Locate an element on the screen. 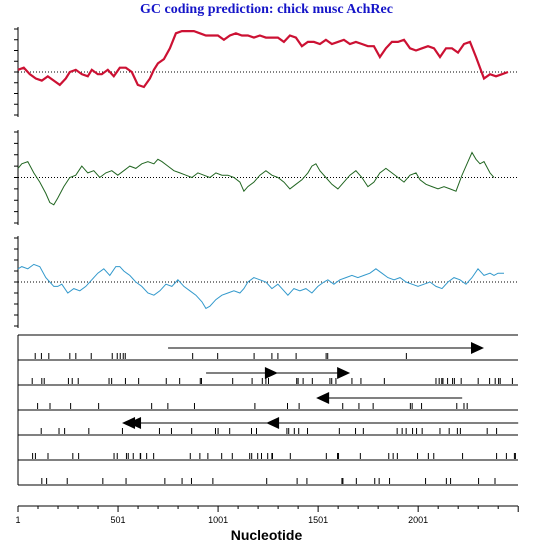 The width and height of the screenshot is (533, 548). frame-5-stops is located at coordinates (274, 456).